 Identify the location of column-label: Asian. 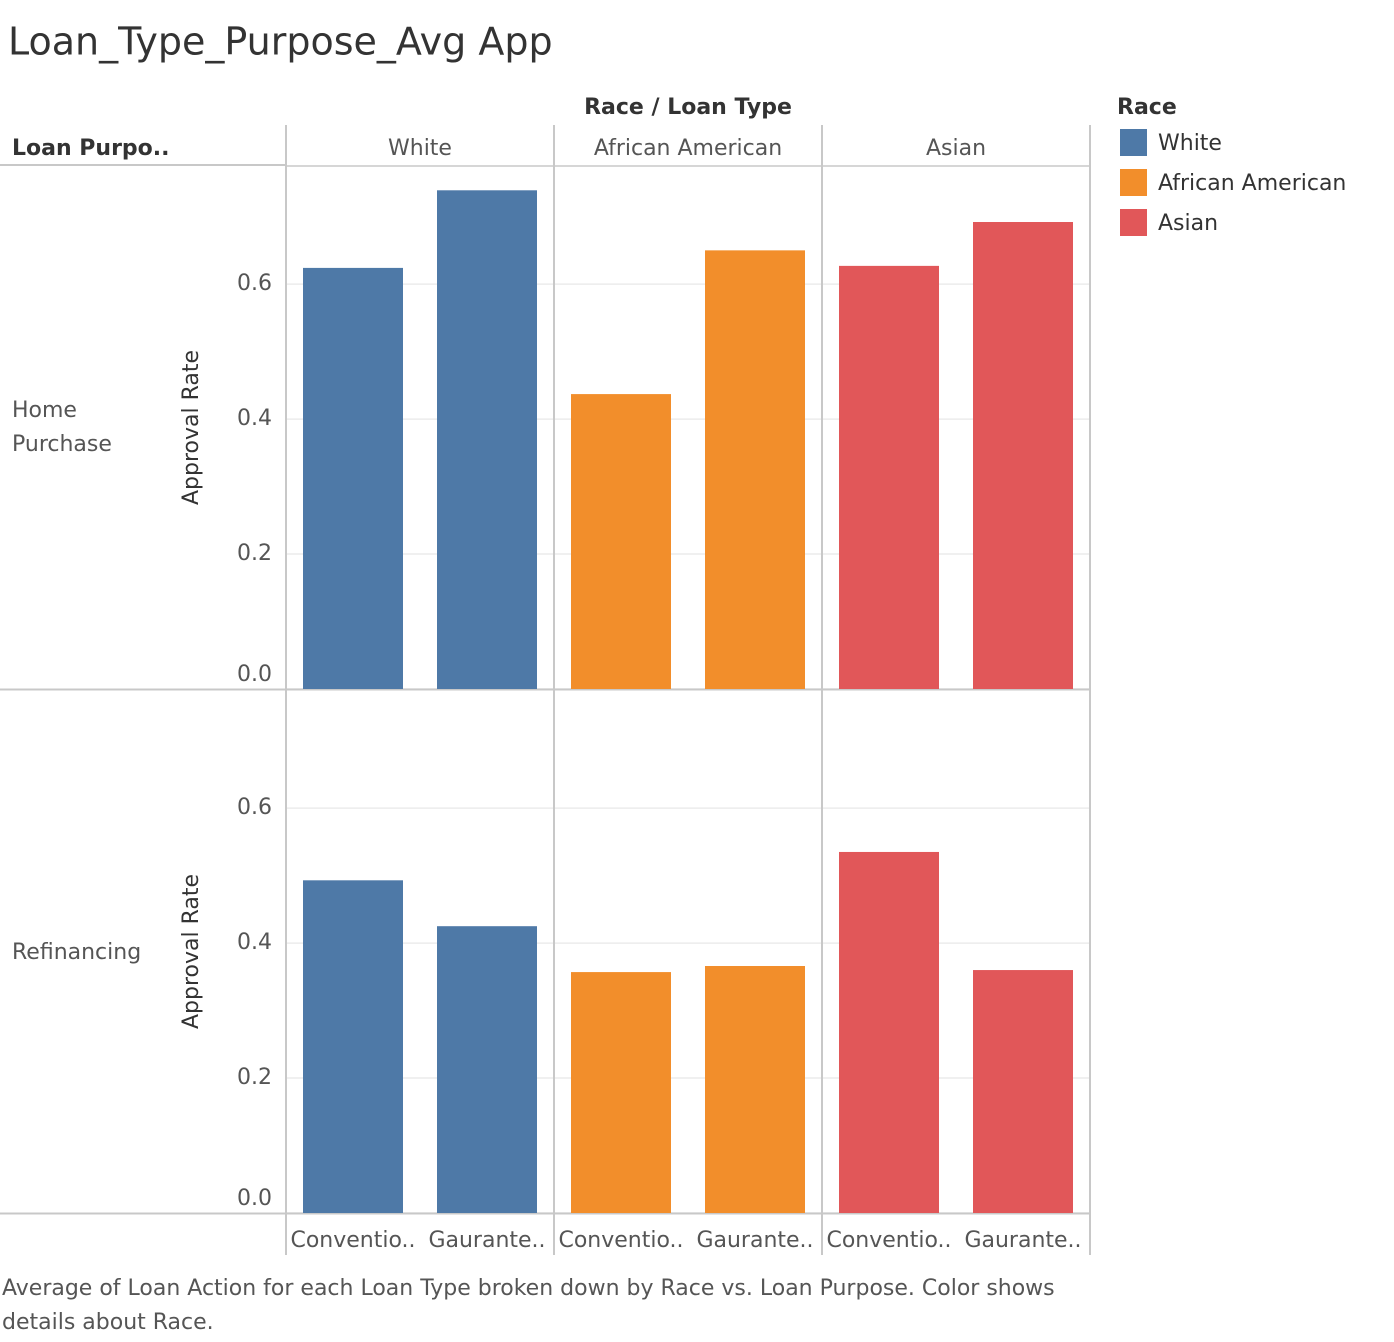
(956, 148).